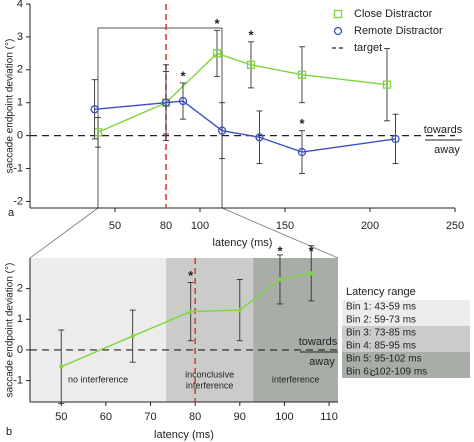 This screenshot has height=442, width=474. I want to click on table-cell: Bin 2: 59-73 ms, so click(381, 320).